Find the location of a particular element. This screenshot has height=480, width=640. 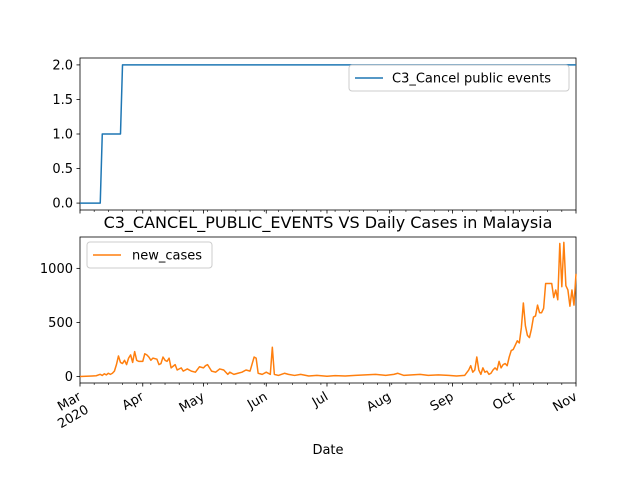

bottom-y-axis: 0 500 1000 is located at coordinates (60, 323).